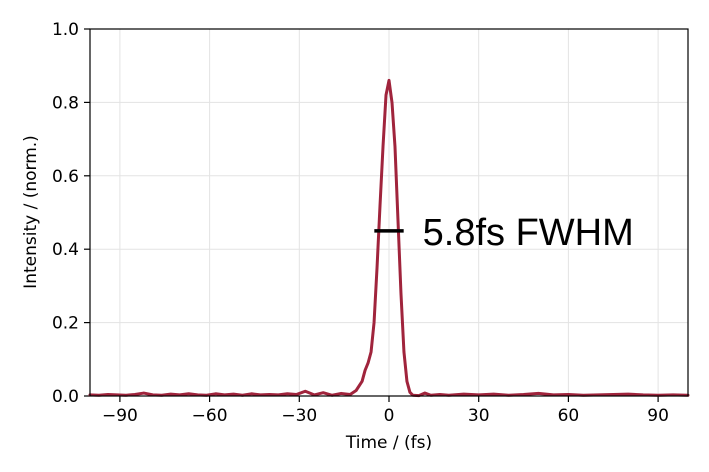 The image size is (709, 472). Describe the element at coordinates (528, 233) in the screenshot. I see `fwhm-annotation: 5.8fs FWHM` at that location.